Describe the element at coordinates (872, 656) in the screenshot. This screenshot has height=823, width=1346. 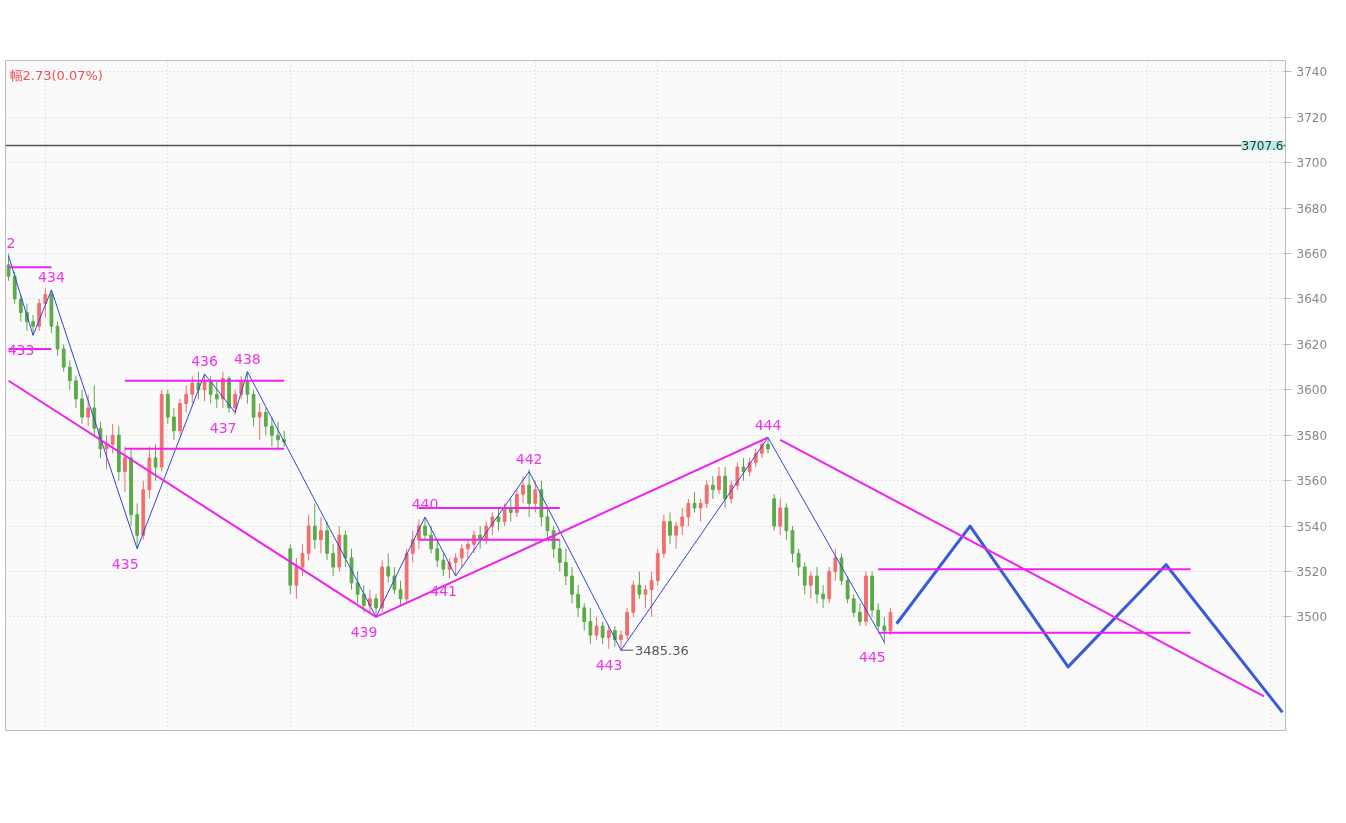
I see `annotation: 445` at that location.